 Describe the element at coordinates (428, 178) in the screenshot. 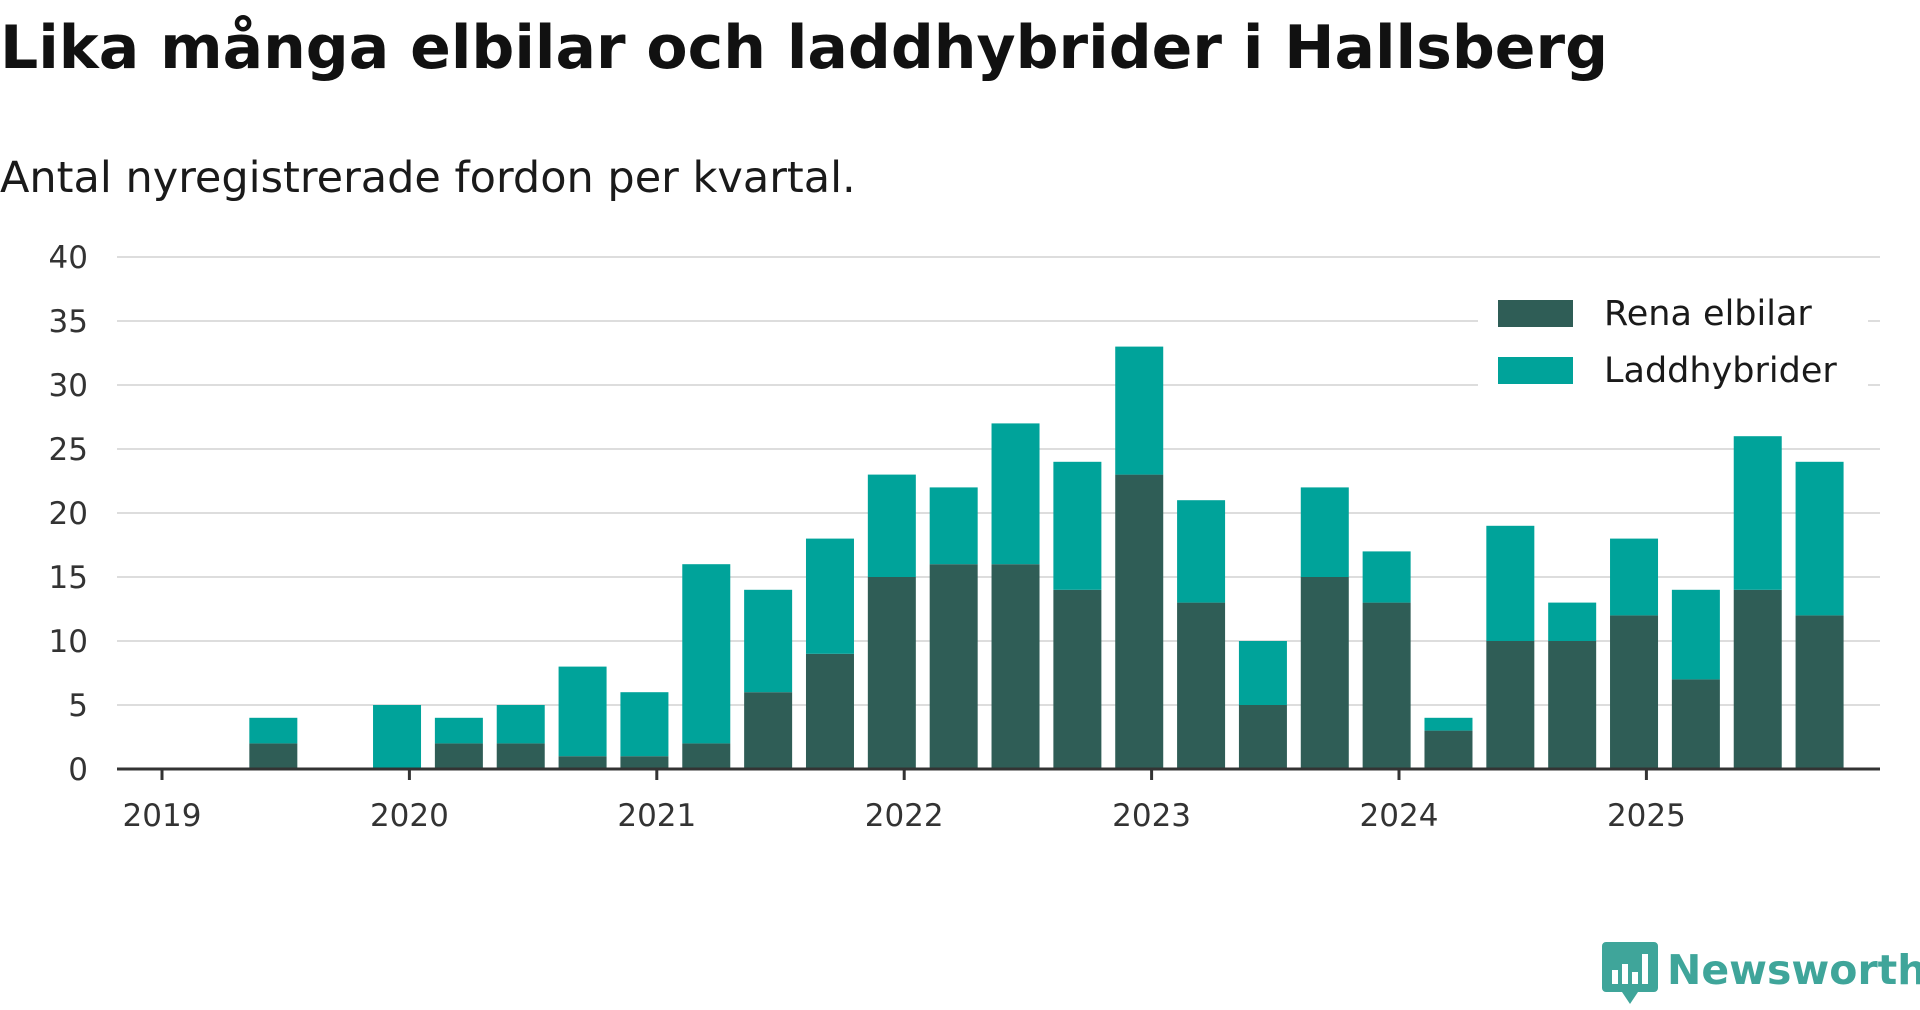

I see `chart-subtitle: Antal nyregistrerade fordon per kvartal.` at that location.